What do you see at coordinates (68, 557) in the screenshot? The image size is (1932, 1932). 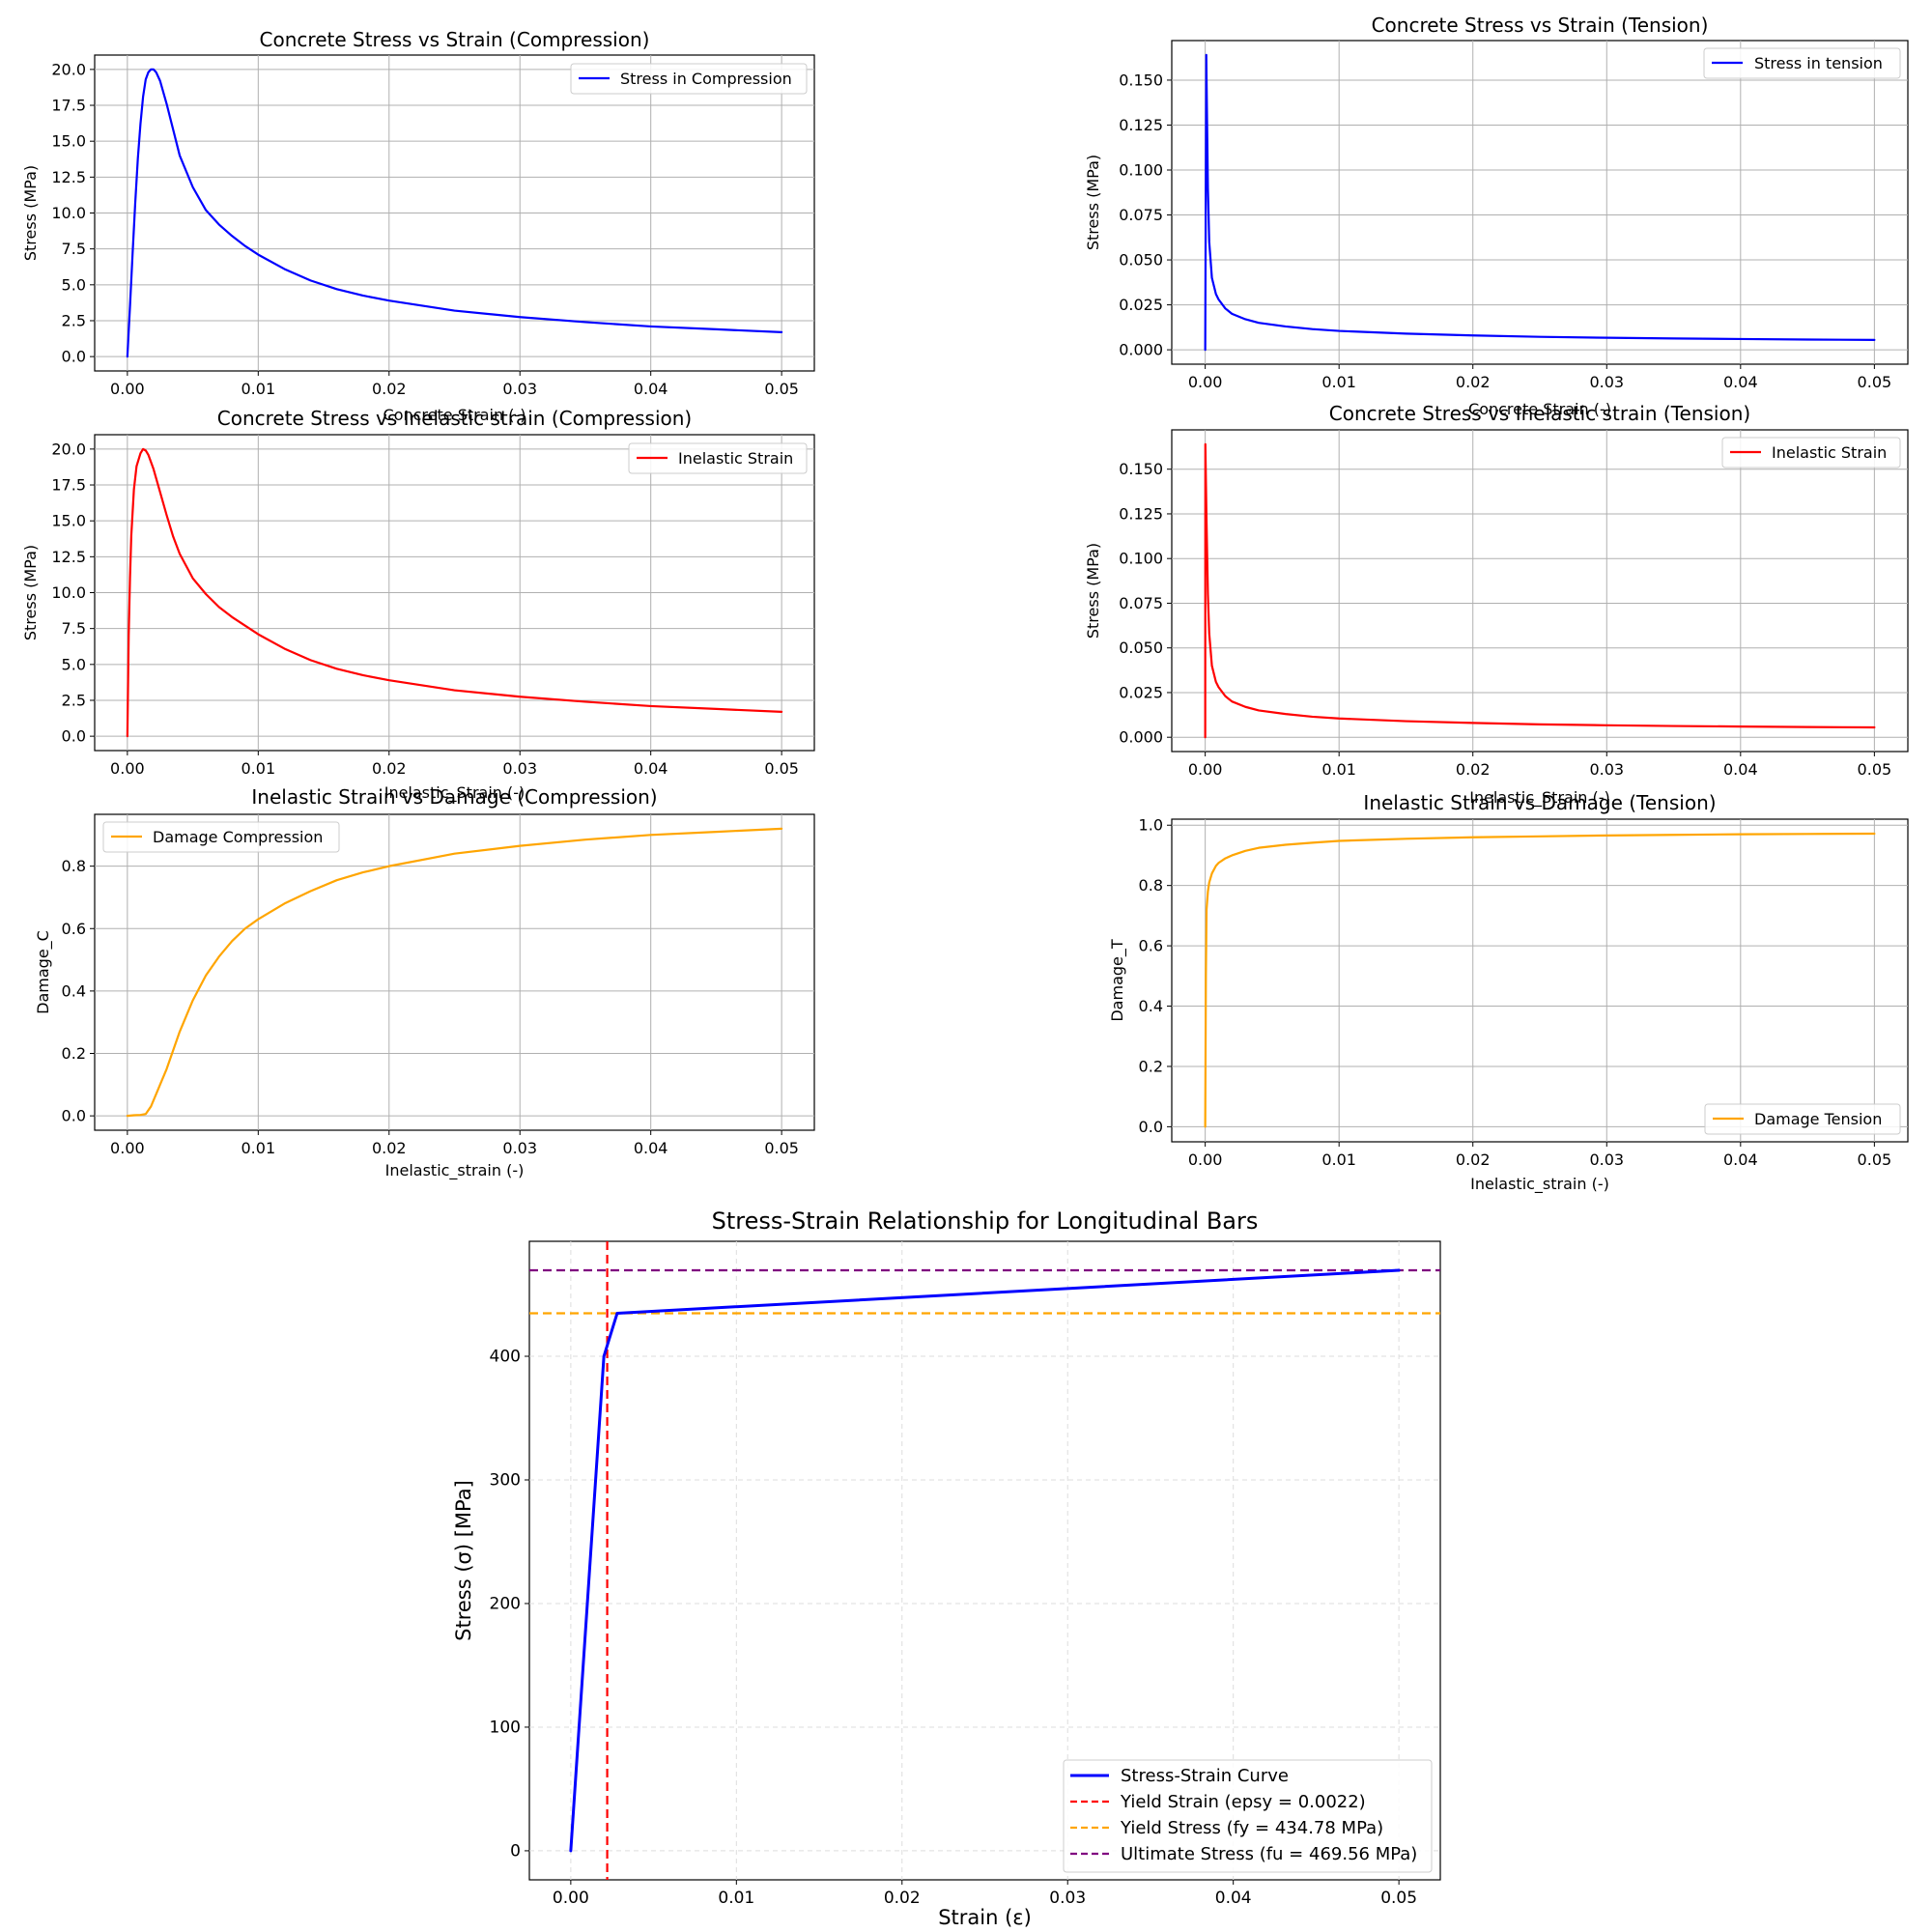 I see `y-tick-label: 12.5` at bounding box center [68, 557].